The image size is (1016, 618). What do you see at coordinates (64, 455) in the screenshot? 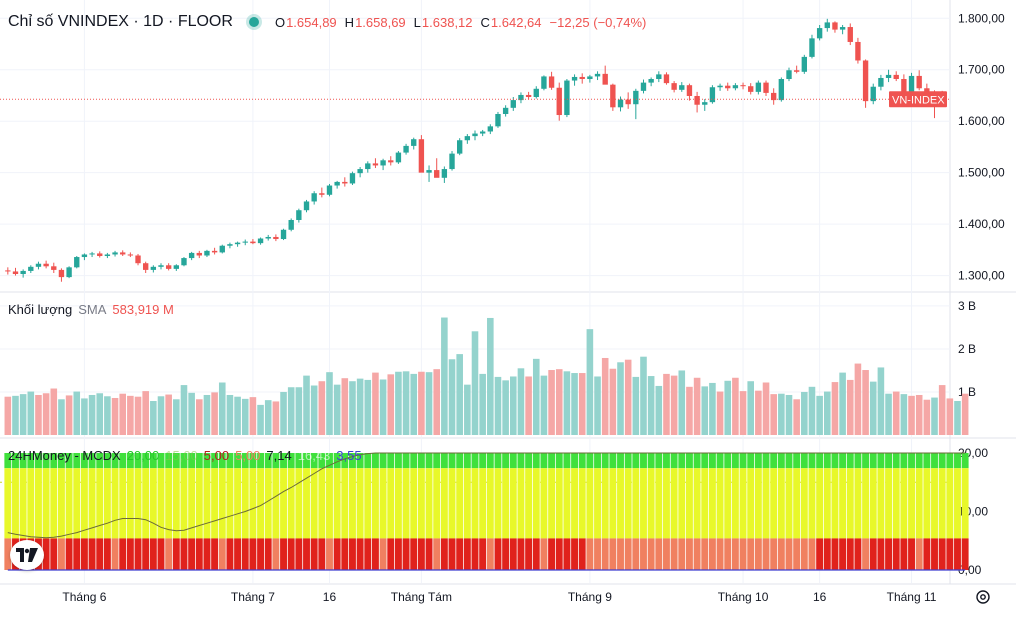
I see `mcdx-label: 24HMoney - MCDX` at bounding box center [64, 455].